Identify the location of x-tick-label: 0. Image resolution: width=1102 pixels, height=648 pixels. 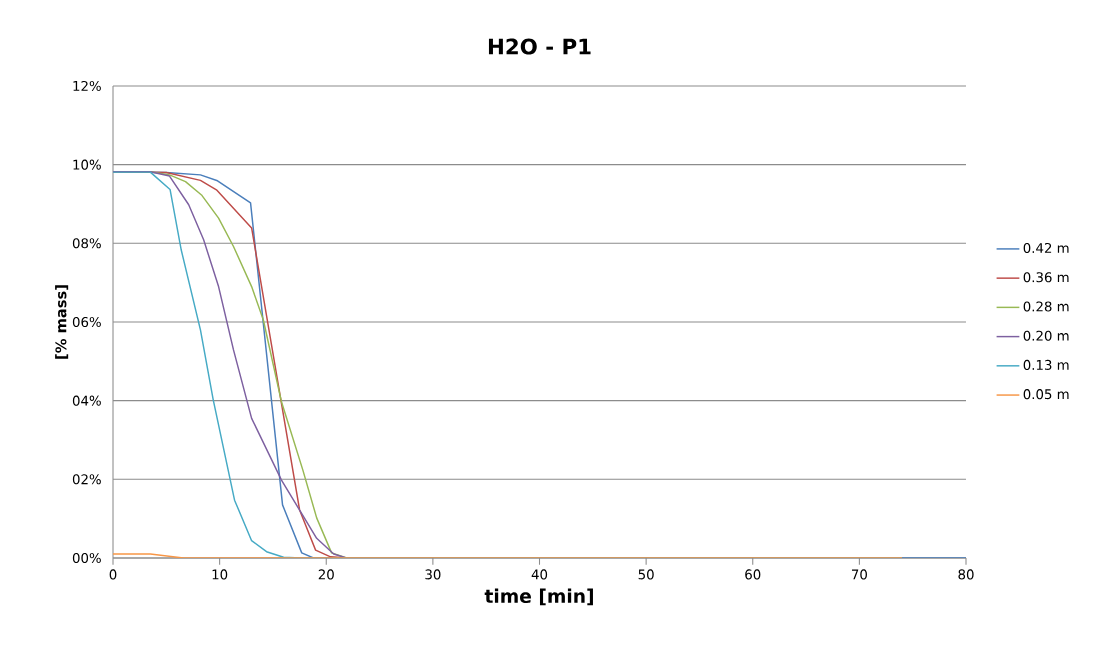
(113, 574).